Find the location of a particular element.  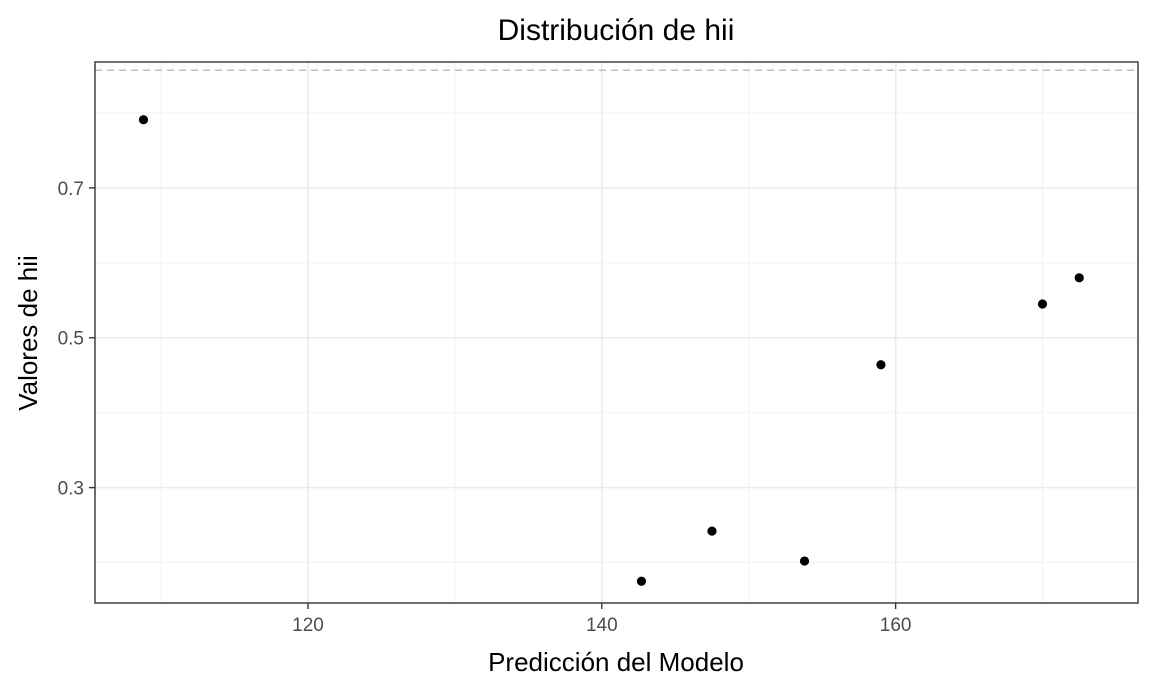

x-tick-label: 160 is located at coordinates (896, 625).